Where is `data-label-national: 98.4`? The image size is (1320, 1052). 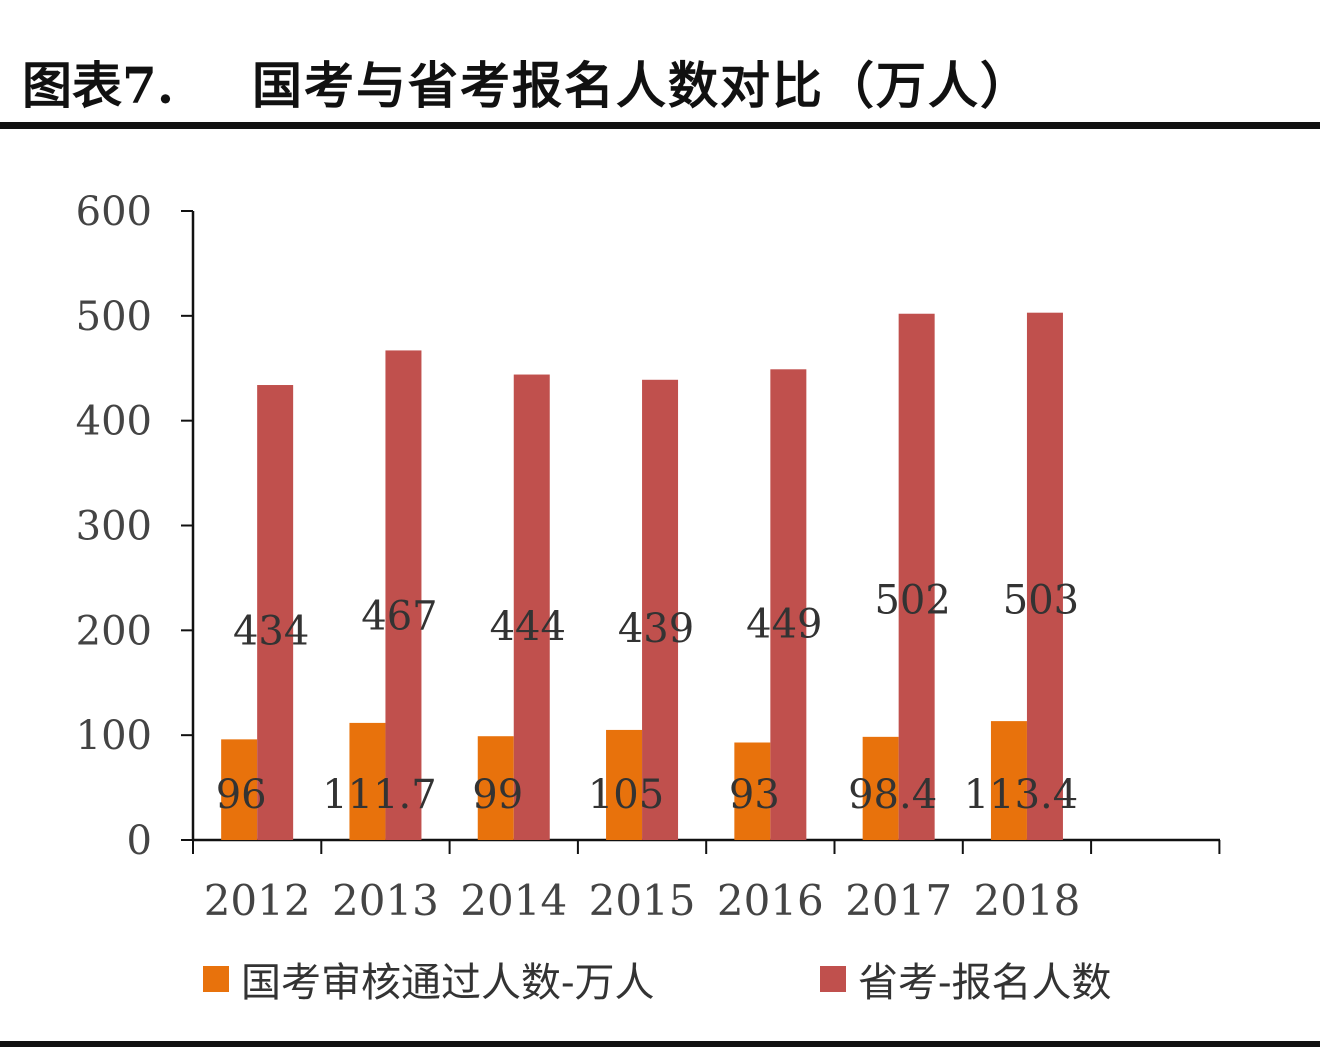
data-label-national: 98.4 is located at coordinates (892, 795).